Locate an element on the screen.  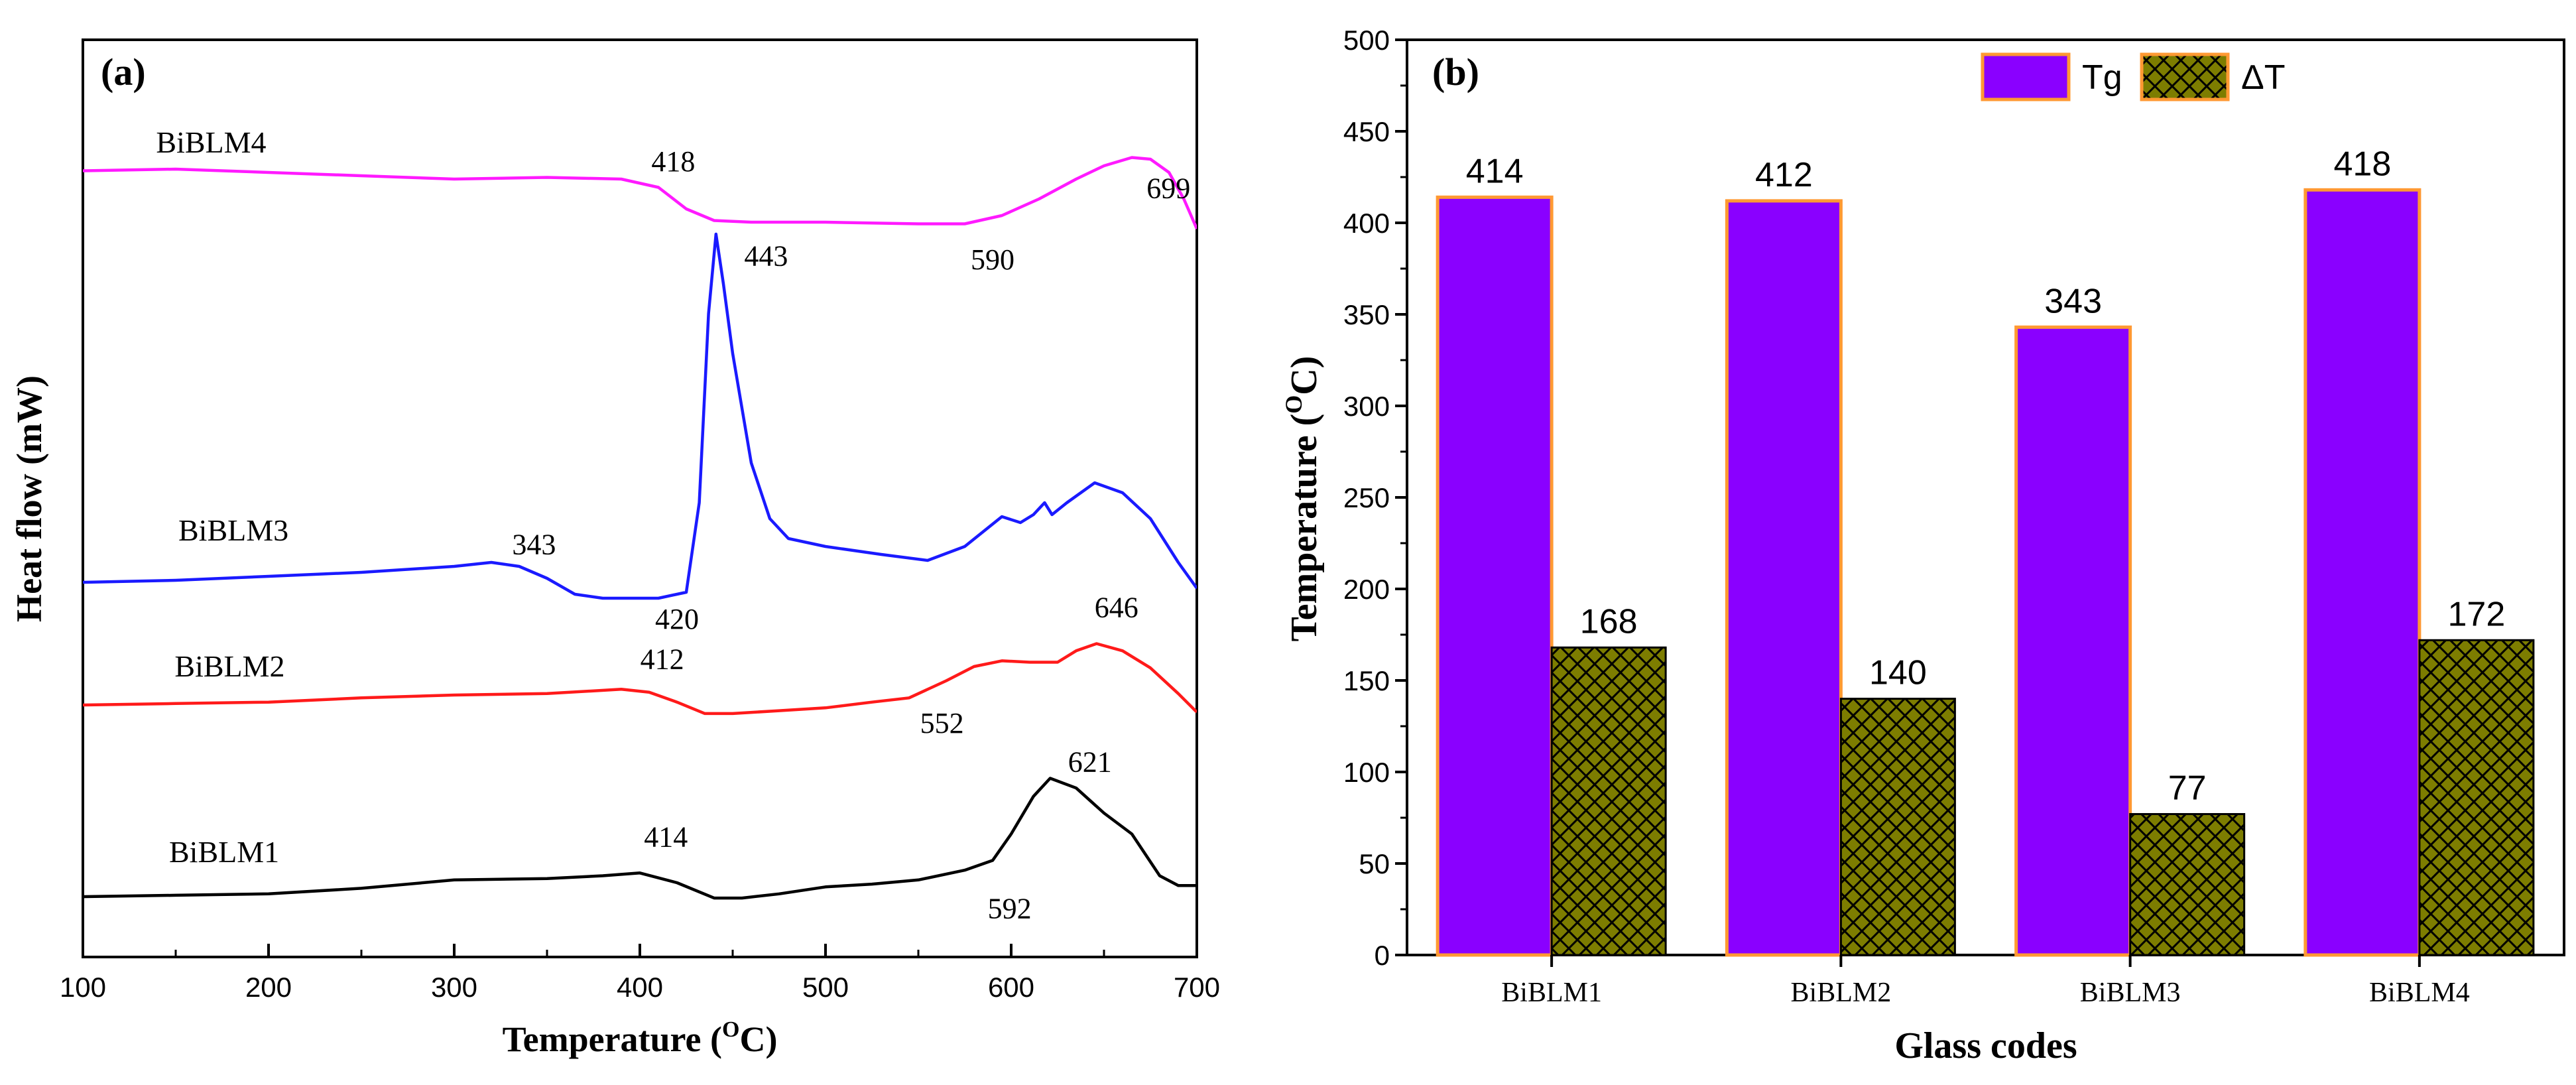
y-tick-label-b: 500 is located at coordinates (1366, 40).